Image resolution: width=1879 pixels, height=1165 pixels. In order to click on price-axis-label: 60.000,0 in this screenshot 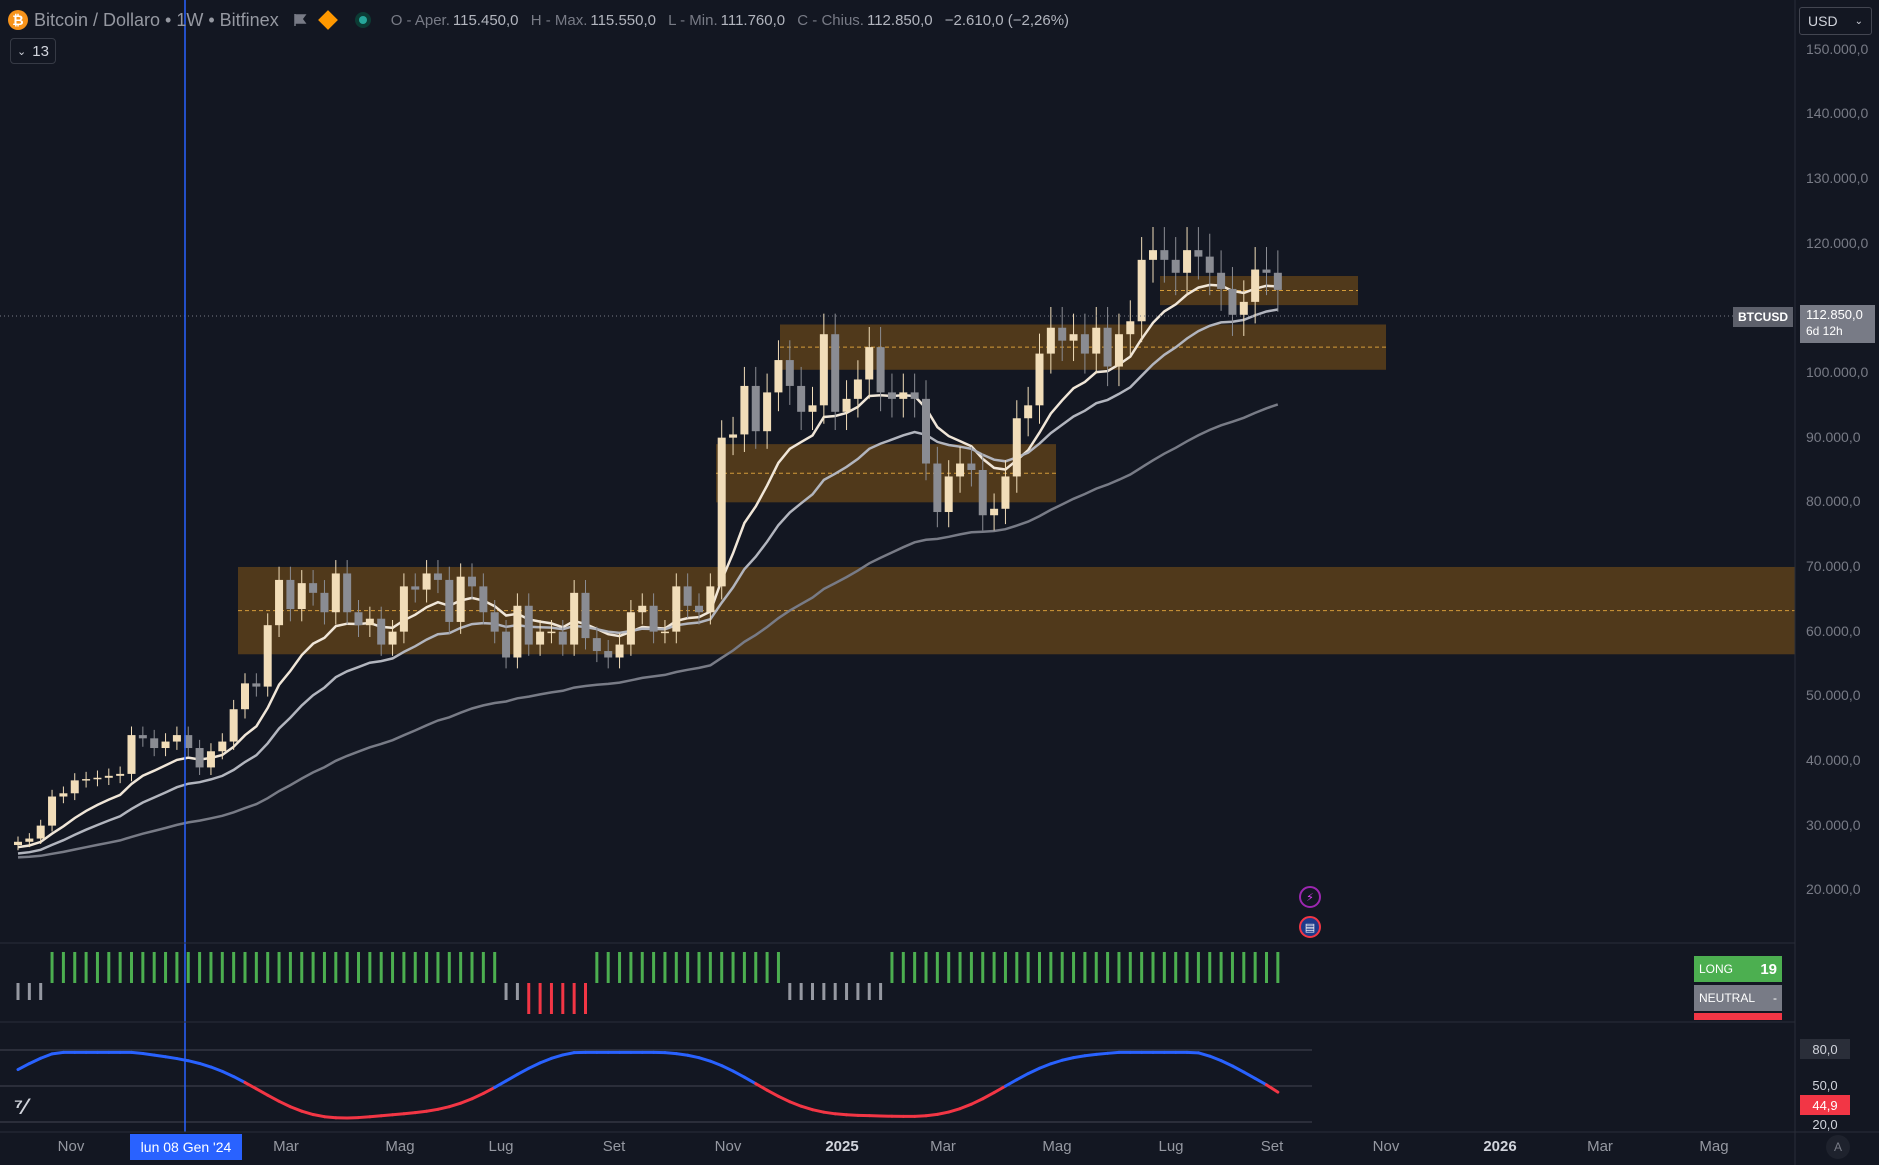, I will do `click(1833, 630)`.